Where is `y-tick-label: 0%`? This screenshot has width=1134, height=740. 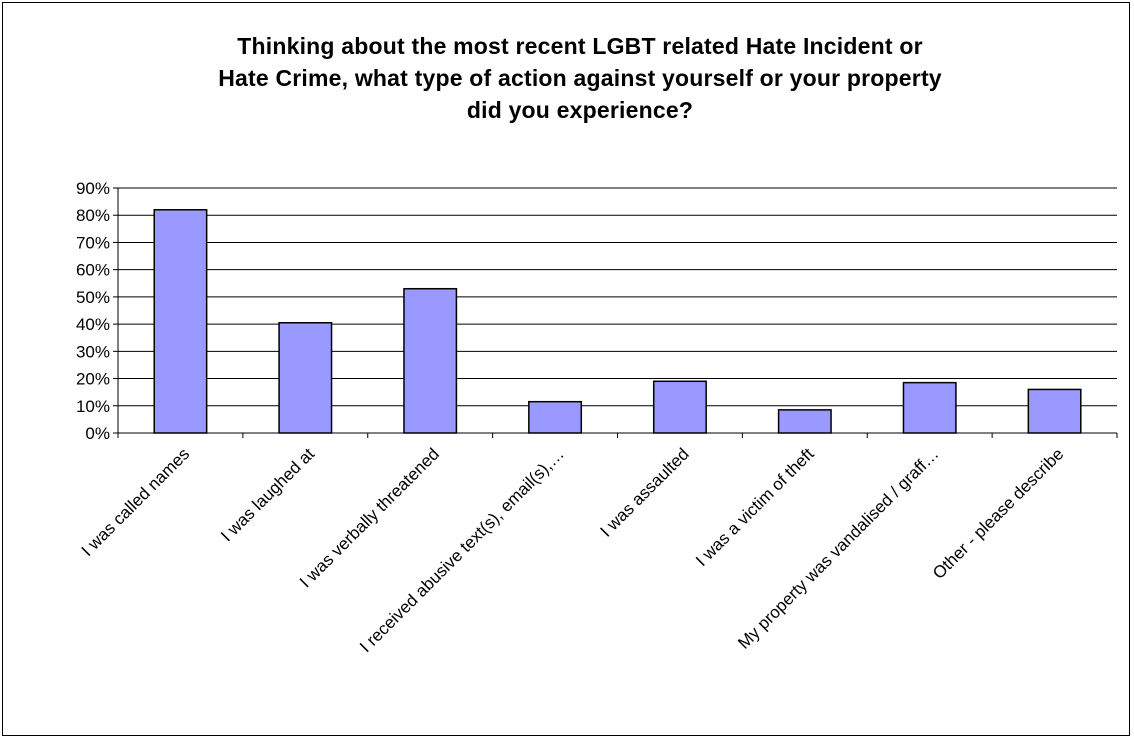 y-tick-label: 0% is located at coordinates (97, 433).